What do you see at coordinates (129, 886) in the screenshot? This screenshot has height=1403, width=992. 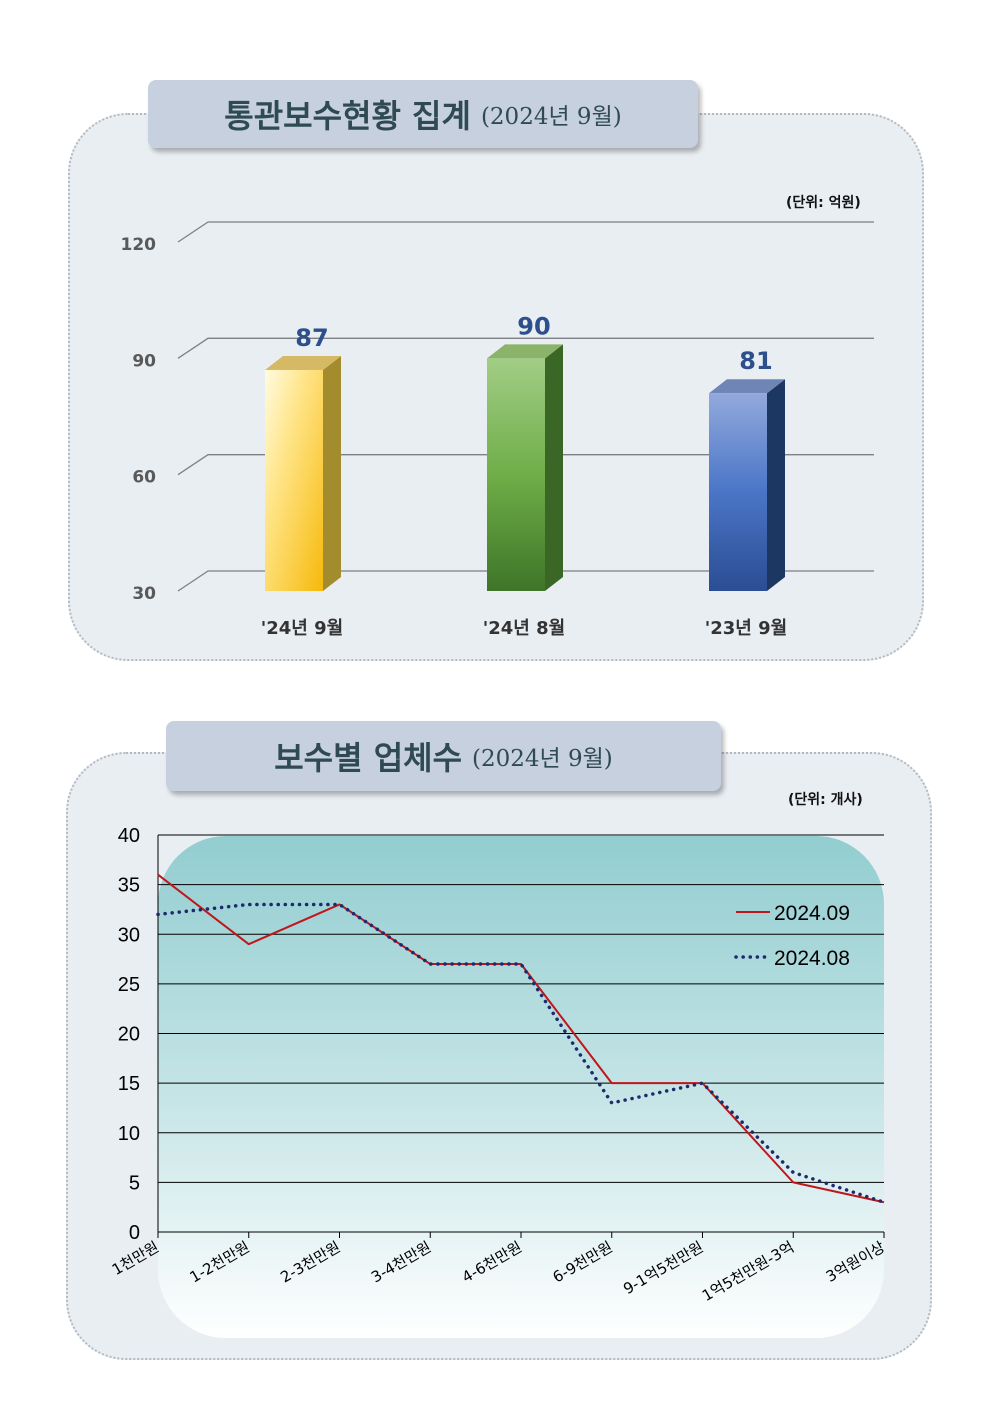 I see `line-chart-y-tick-label: 35` at bounding box center [129, 886].